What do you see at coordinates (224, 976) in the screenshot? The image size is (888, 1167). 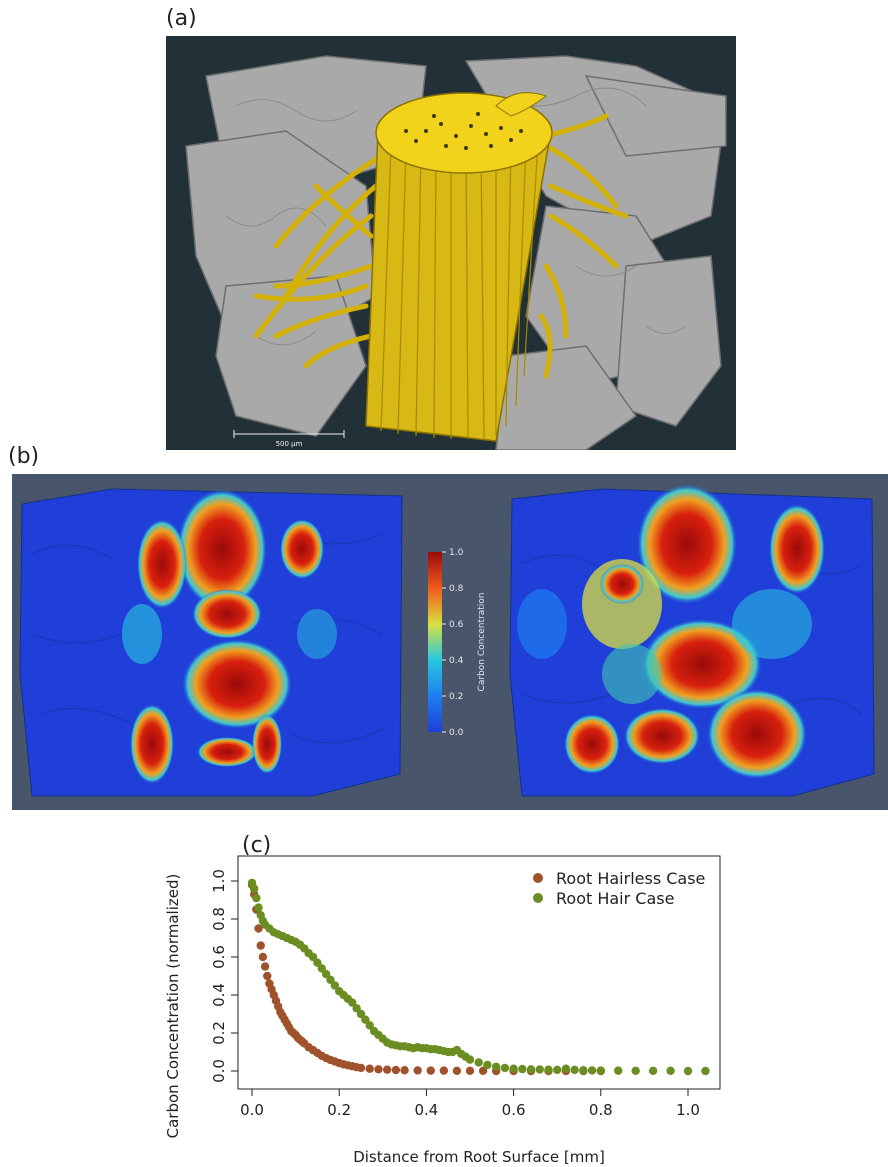 I see `y-axis: 0.0 0.2 0.4 0.6 0.8 1.0` at bounding box center [224, 976].